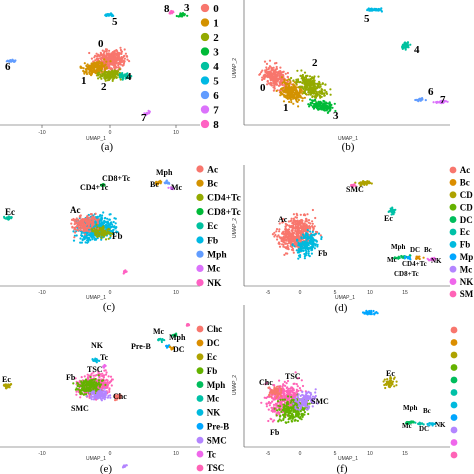 The height and width of the screenshot is (474, 474). I want to click on panel-d-tick-label: -5, so click(268, 293).